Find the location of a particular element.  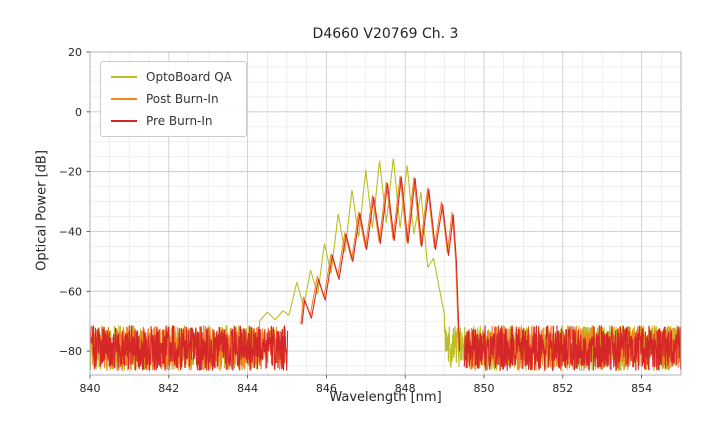

x-tick-label: 850 is located at coordinates (484, 388).